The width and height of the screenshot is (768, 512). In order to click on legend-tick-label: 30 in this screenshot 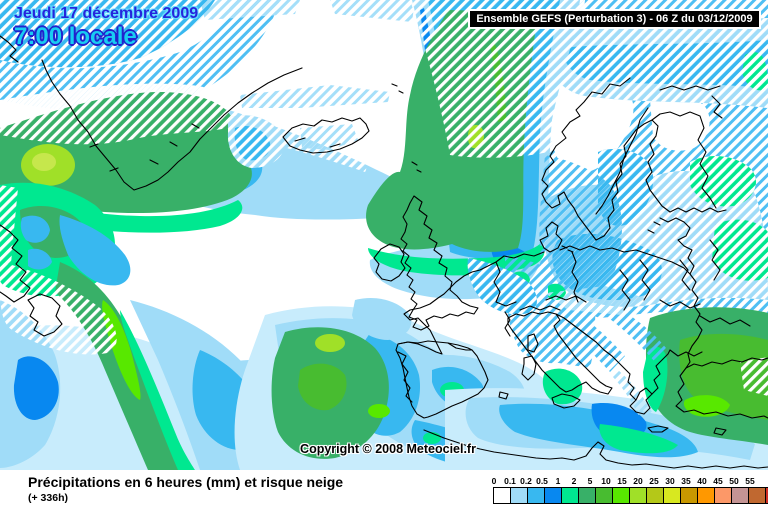, I will do `click(670, 481)`.